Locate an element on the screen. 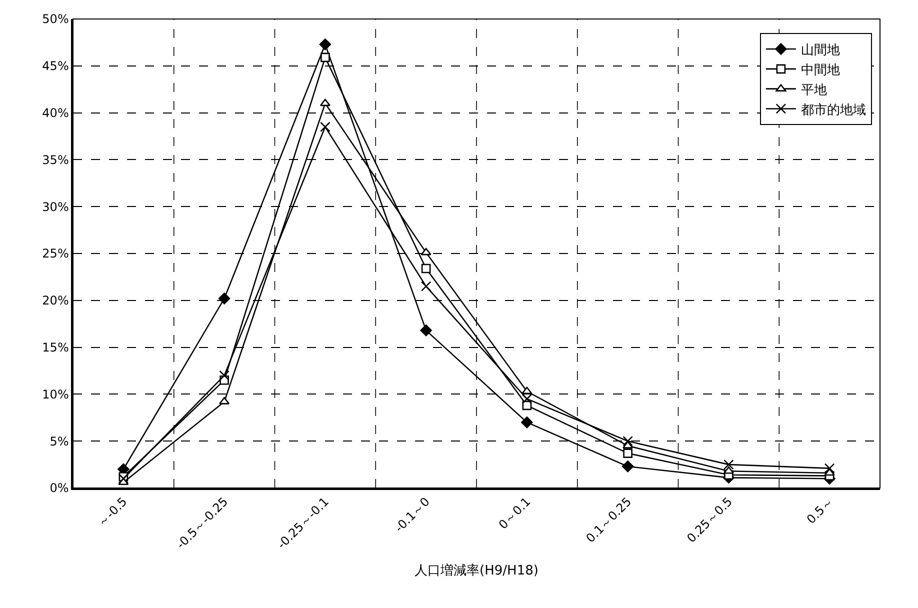 The width and height of the screenshot is (918, 608). y-tick-label: 30% is located at coordinates (55, 207).